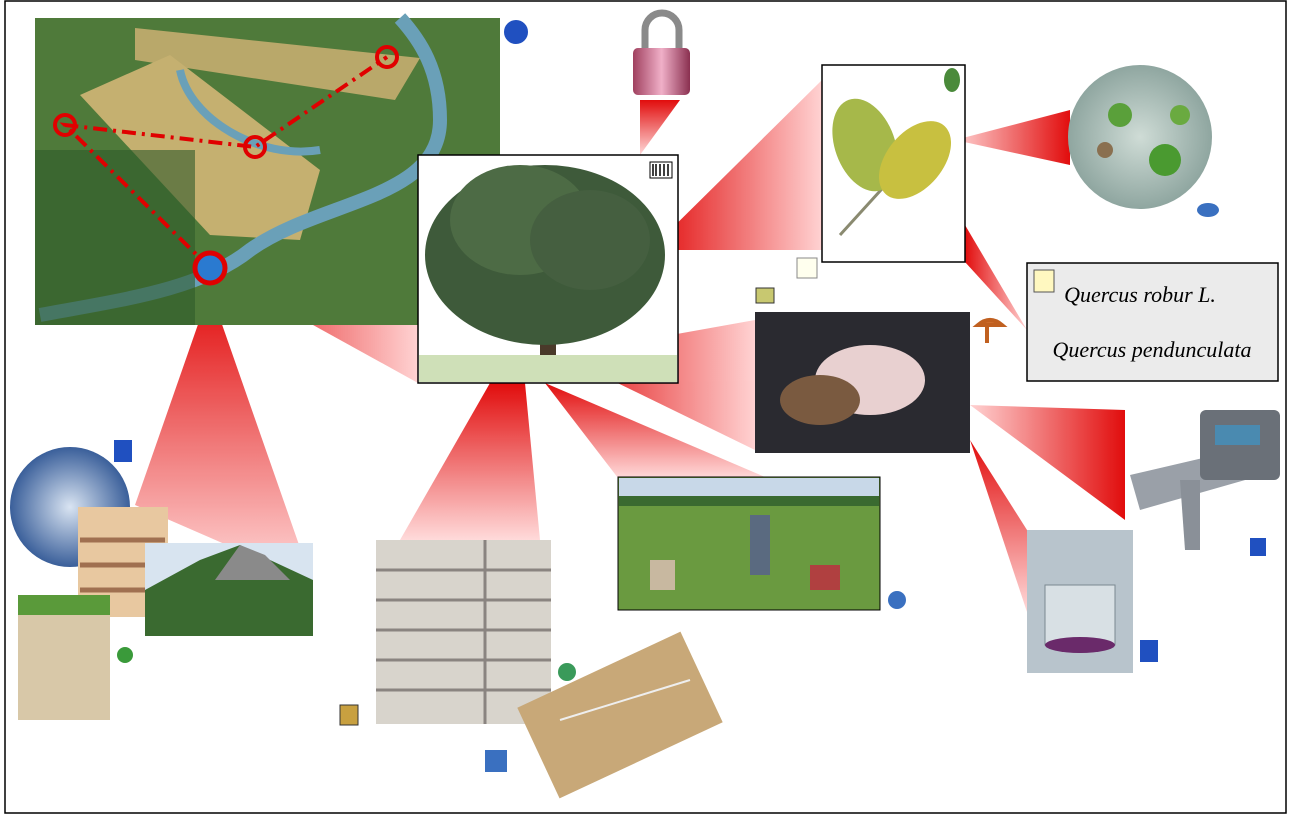  I want to click on field-photo, so click(761, 543).